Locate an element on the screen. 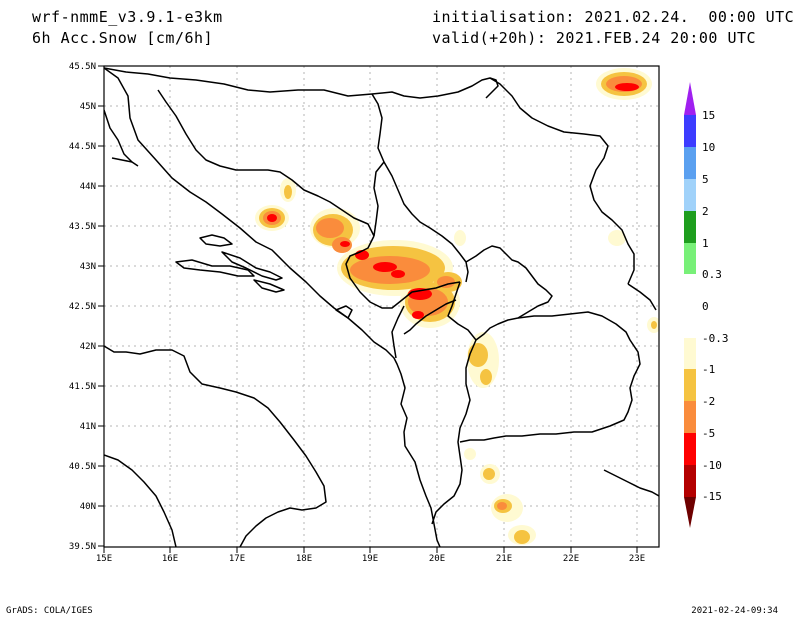 The width and height of the screenshot is (800, 618). lon-label: 23E is located at coordinates (637, 559).